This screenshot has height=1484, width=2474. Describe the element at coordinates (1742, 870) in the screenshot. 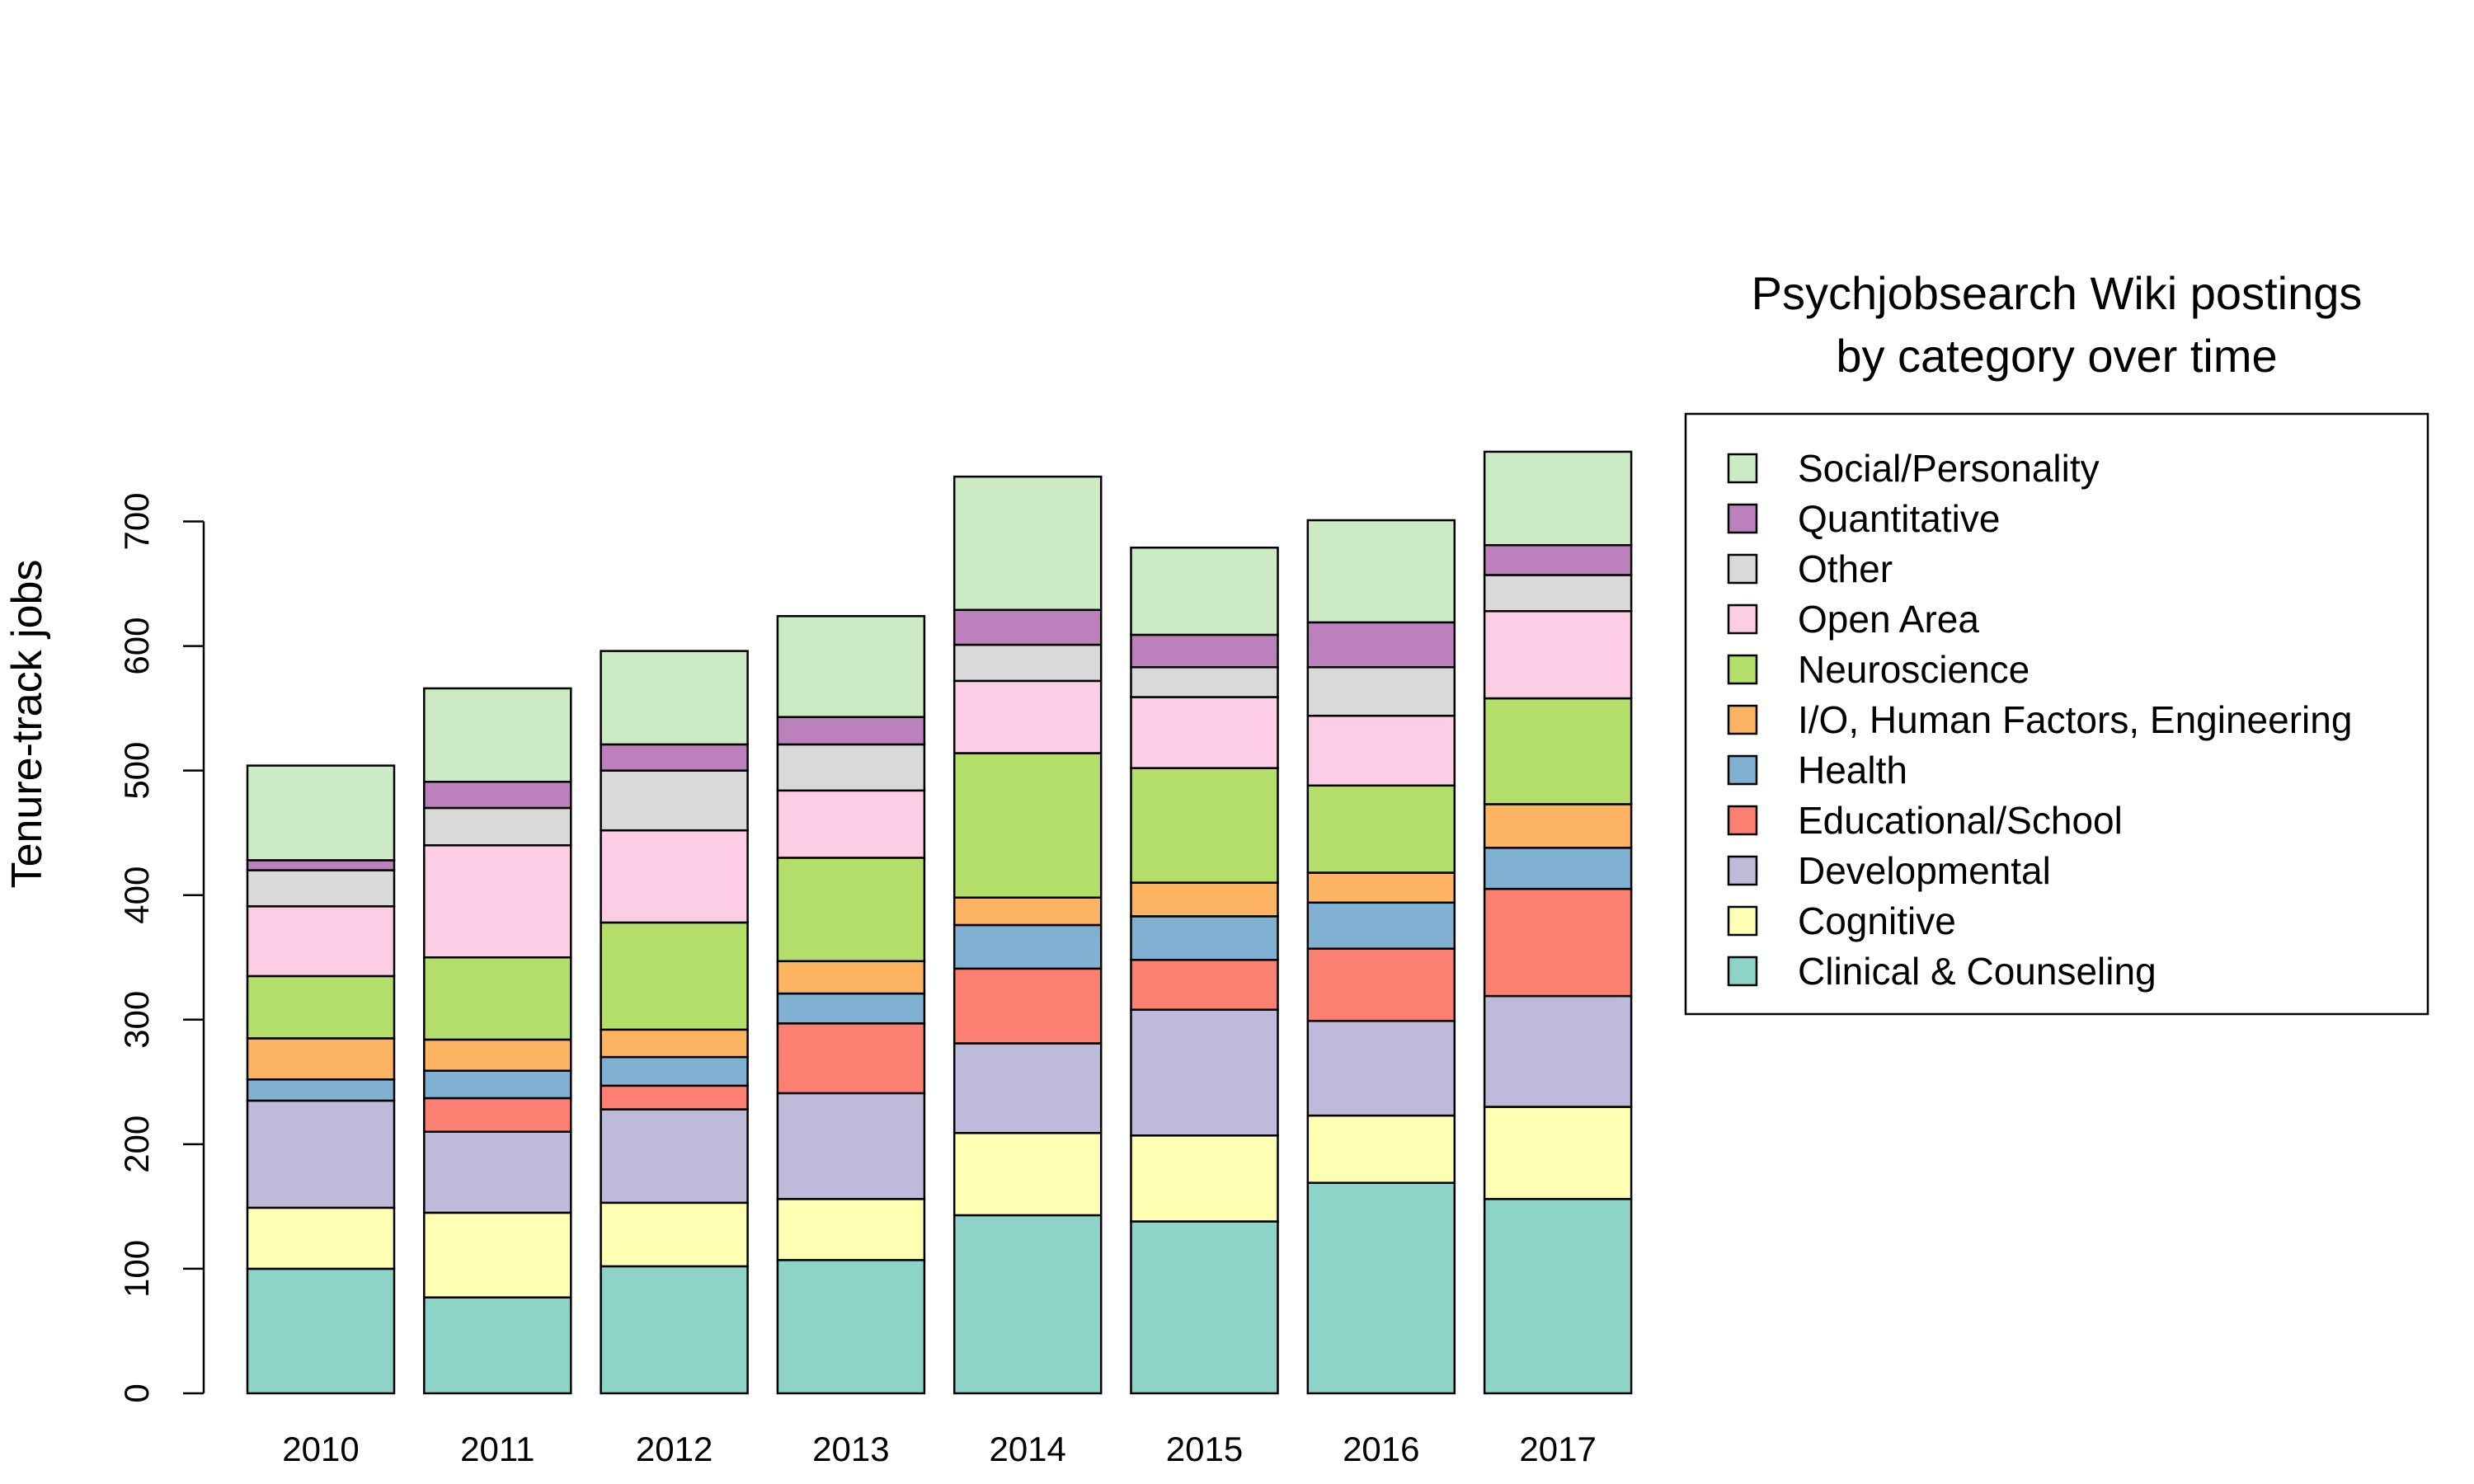

I see `legend-swatch-developmental` at that location.